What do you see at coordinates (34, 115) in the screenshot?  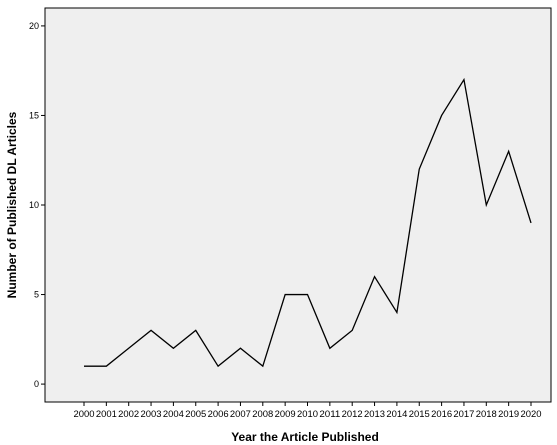 I see `y-tick-label: 15` at bounding box center [34, 115].